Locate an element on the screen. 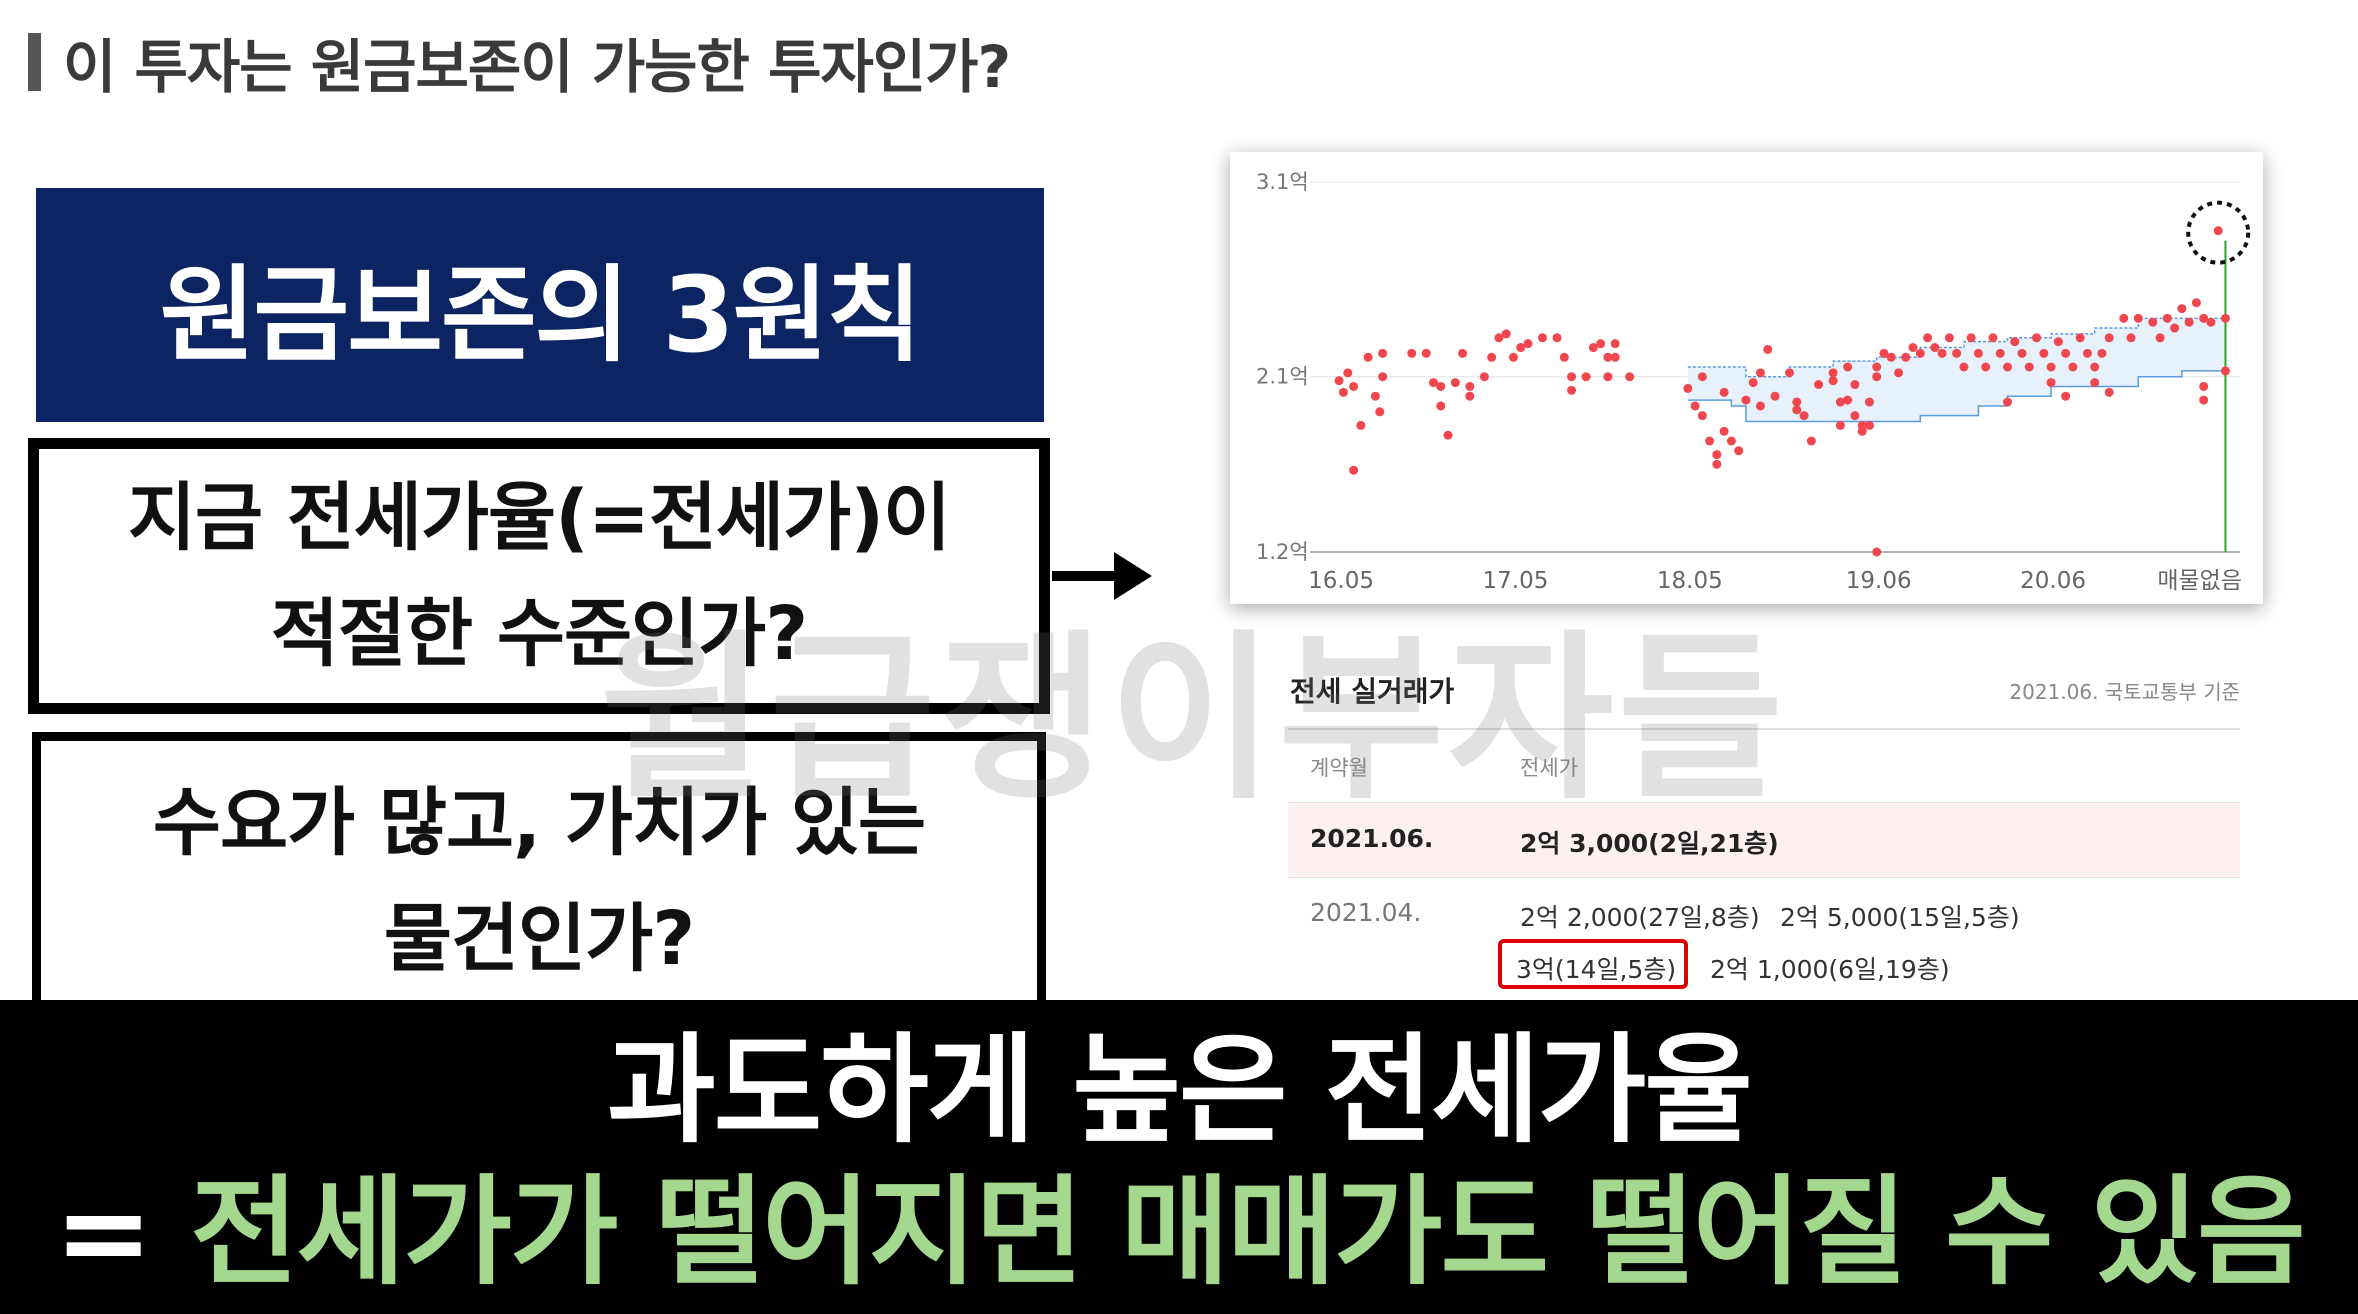 The image size is (2358, 1314). x-tick-label: 16.05 is located at coordinates (1341, 581).